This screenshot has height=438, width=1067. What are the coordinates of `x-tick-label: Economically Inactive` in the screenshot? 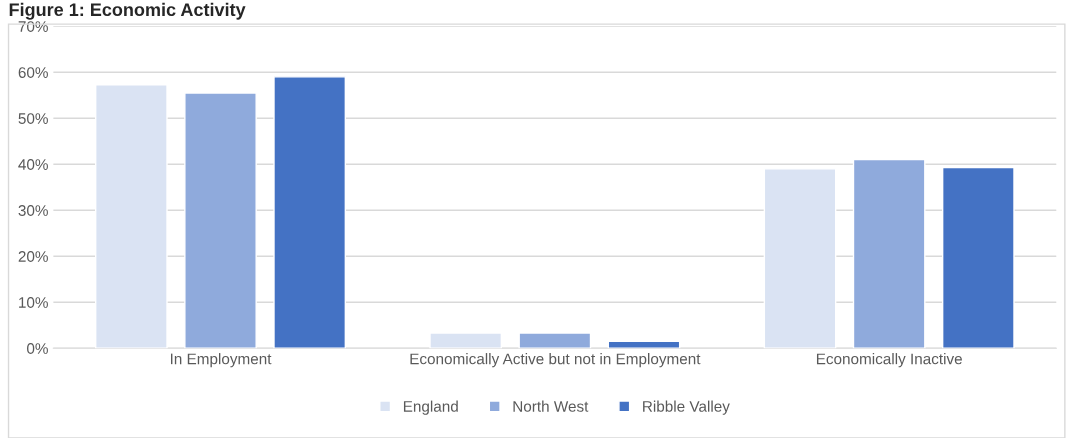 It's located at (889, 360).